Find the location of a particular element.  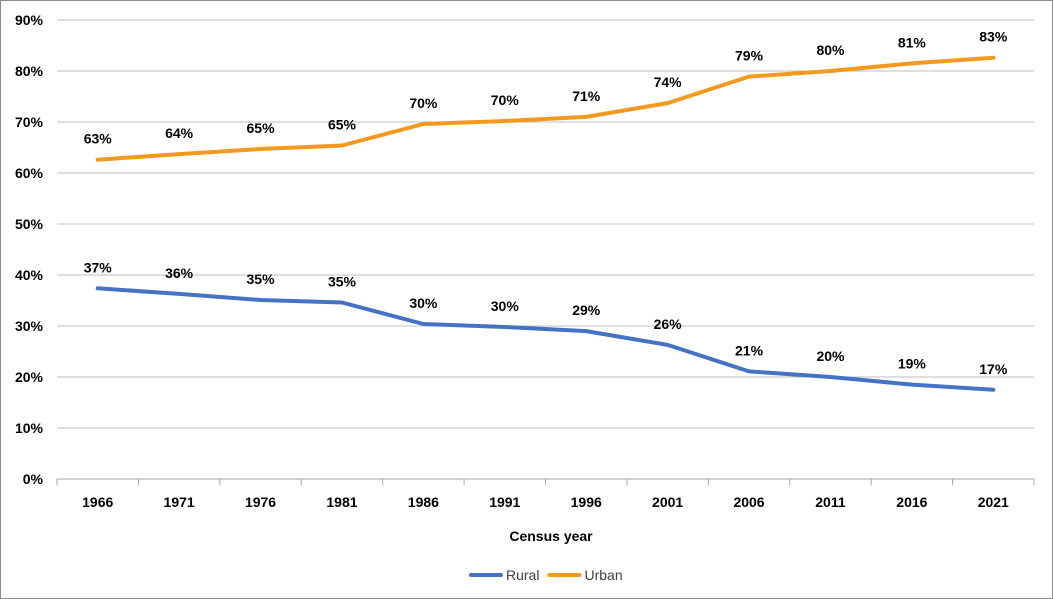

y-tick-label: 90% is located at coordinates (29, 20).